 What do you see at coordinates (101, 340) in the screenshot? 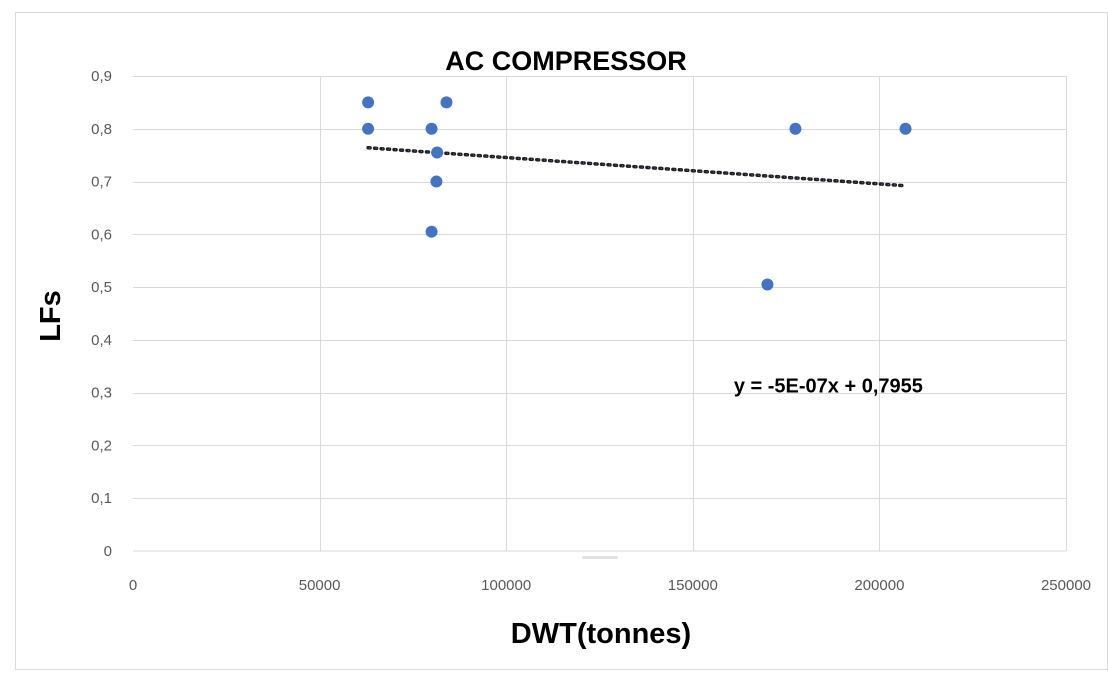
I see `y-tick-label: 0,4` at bounding box center [101, 340].